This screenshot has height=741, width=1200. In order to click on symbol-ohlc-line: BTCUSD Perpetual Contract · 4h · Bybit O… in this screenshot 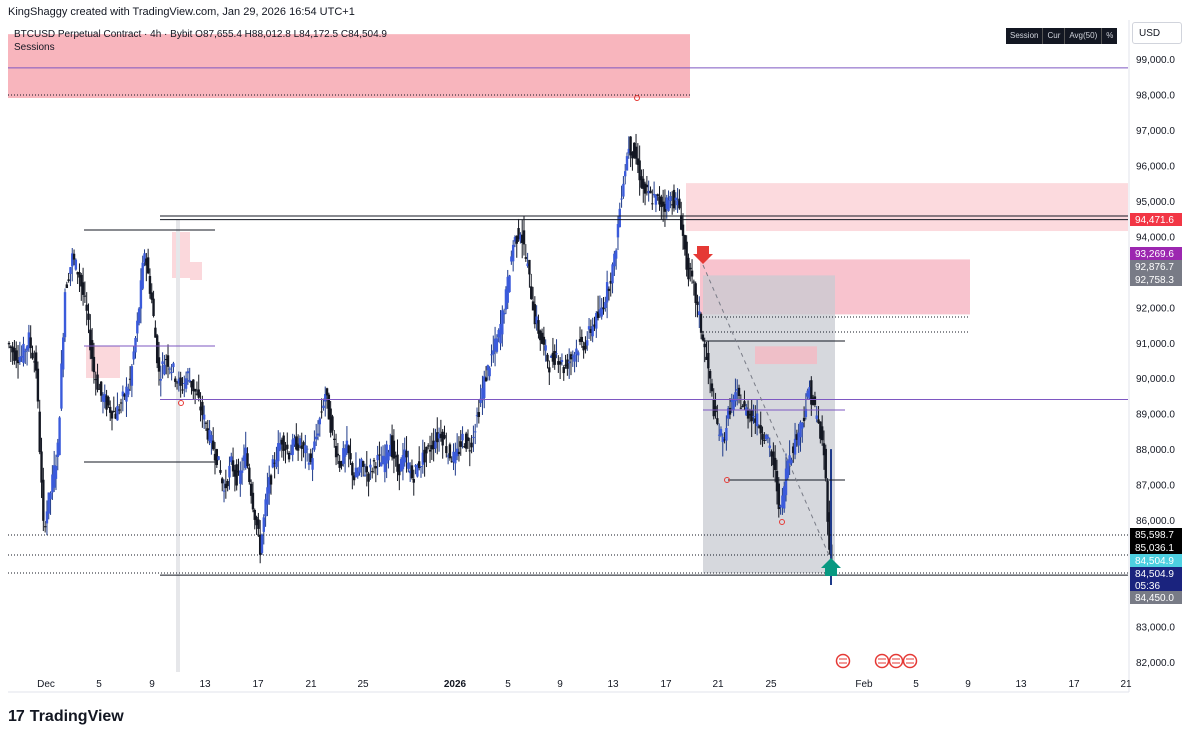, I will do `click(200, 34)`.